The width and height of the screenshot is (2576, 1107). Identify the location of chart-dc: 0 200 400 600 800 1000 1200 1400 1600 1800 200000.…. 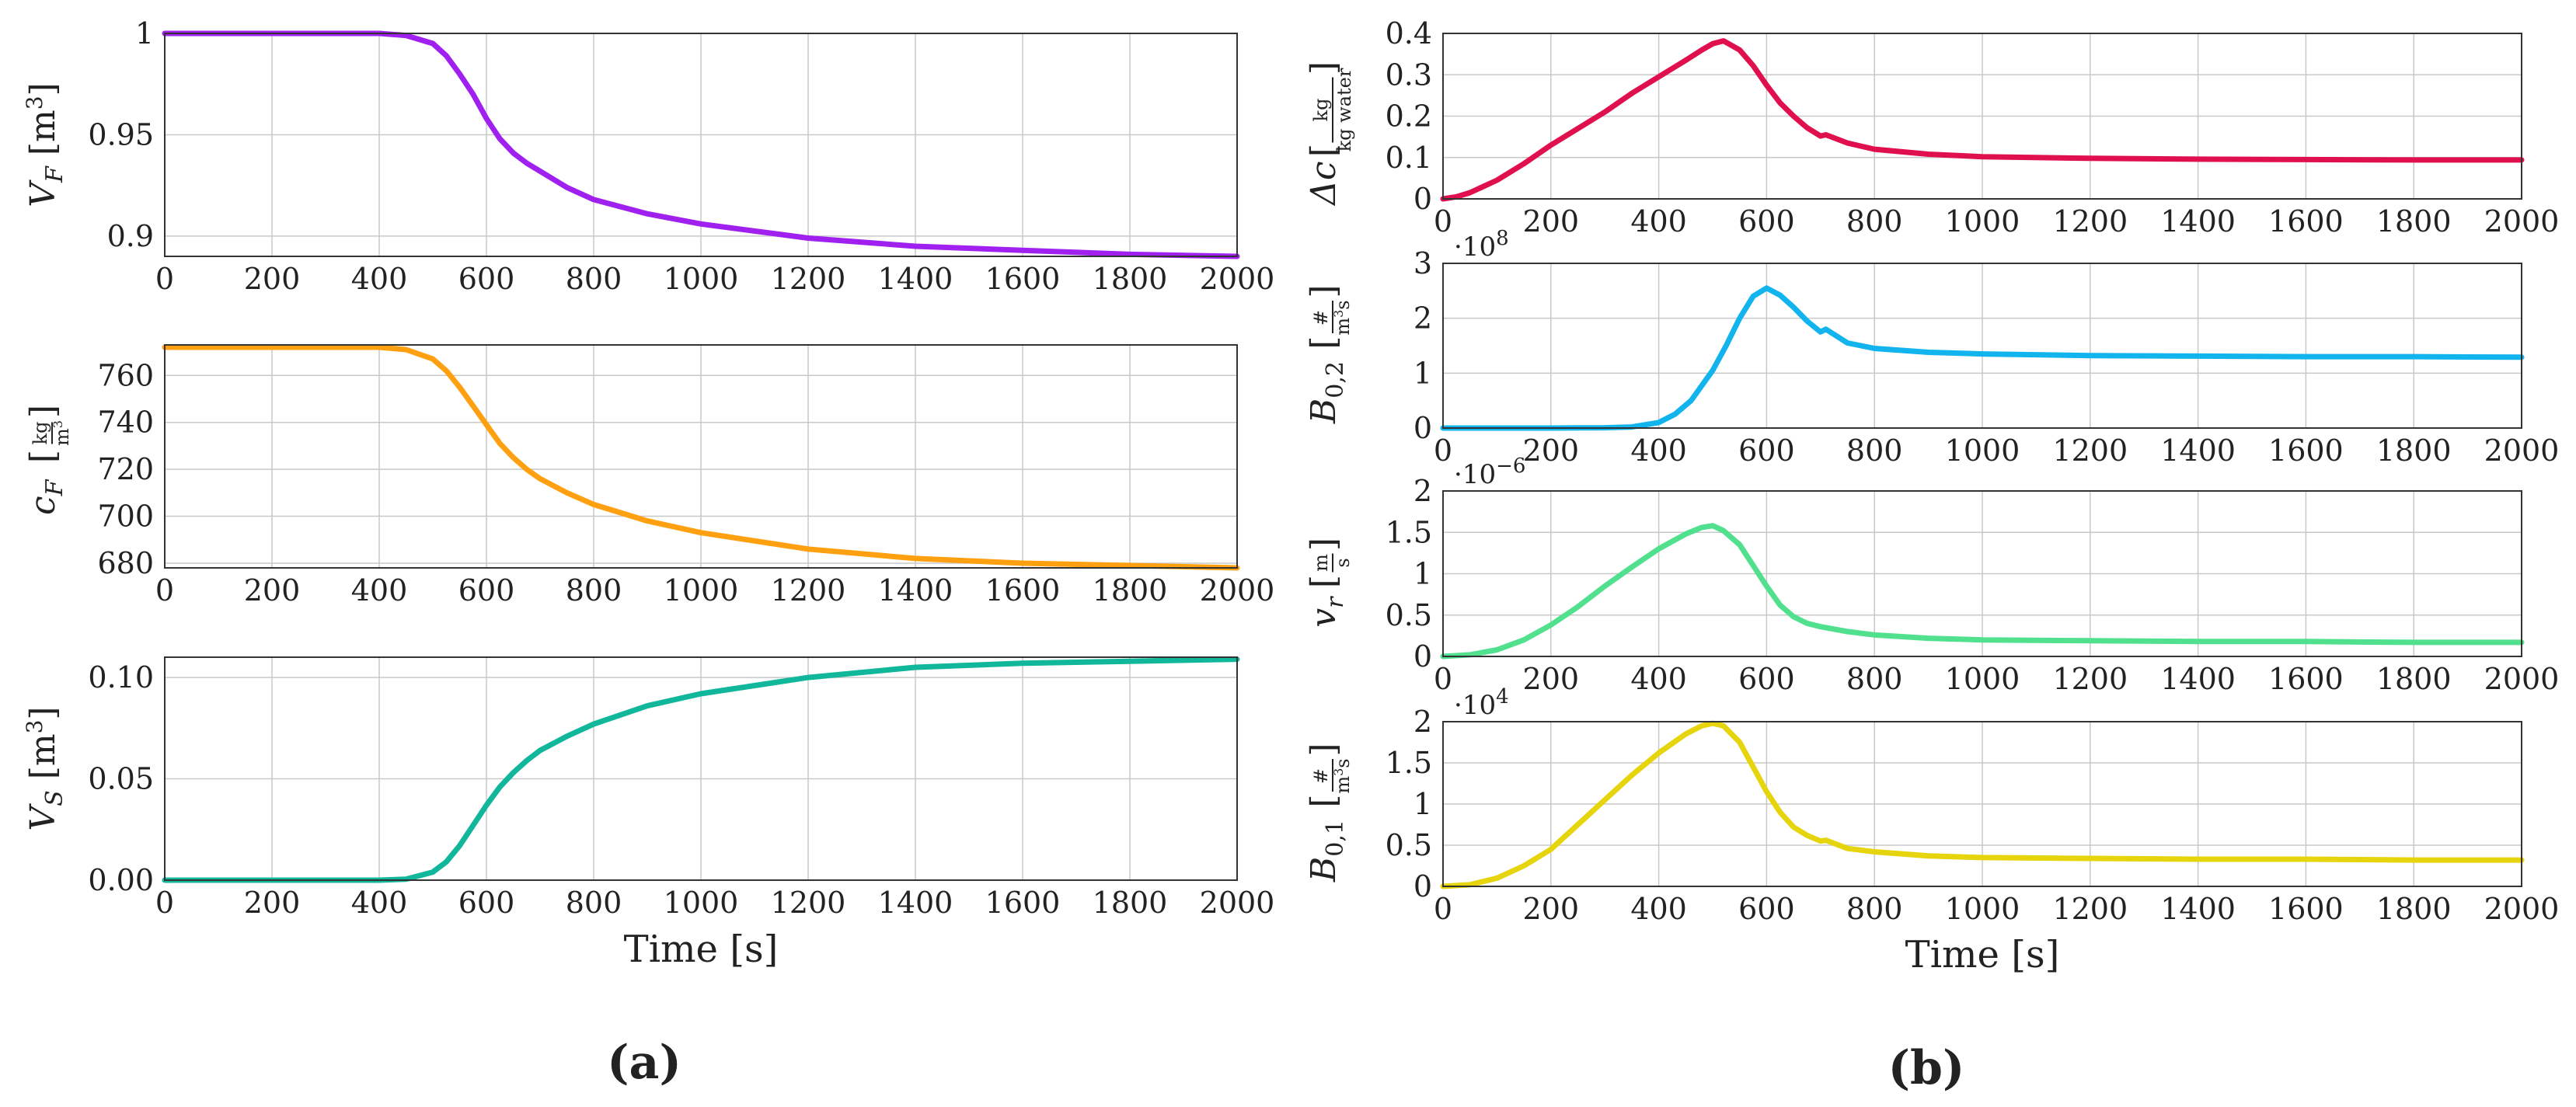
(1931, 127).